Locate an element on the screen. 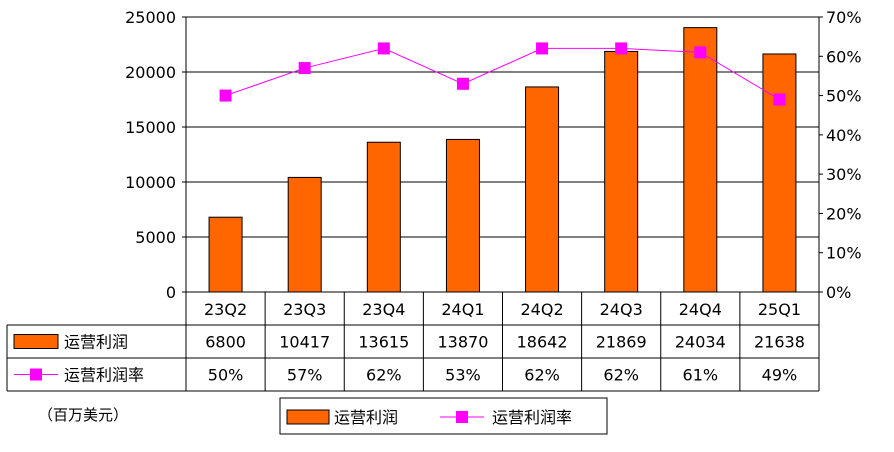 This screenshot has width=894, height=452. left-axis-ticks: 0 5000 10000 15000 20000 25000 is located at coordinates (155, 155).